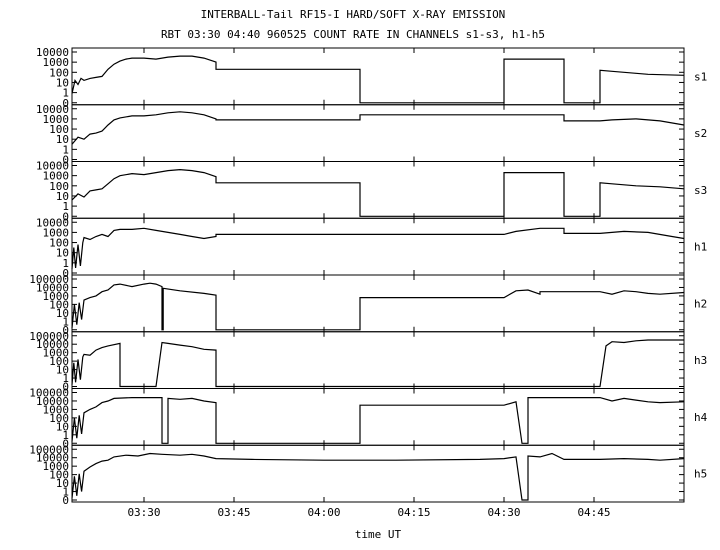  I want to click on x-tick-label: 04:15, so click(413, 512).